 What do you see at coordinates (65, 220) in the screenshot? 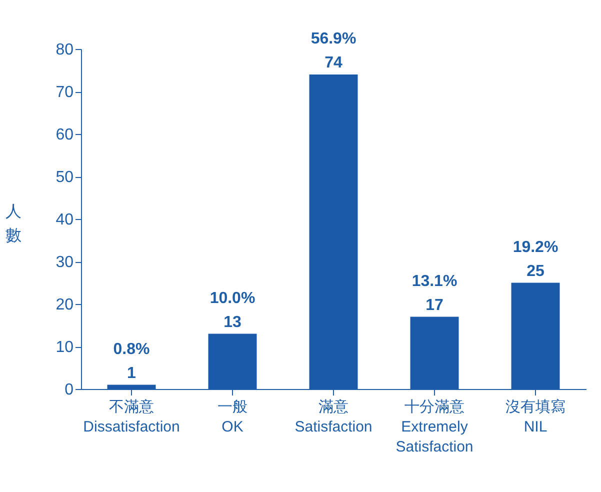
I see `y-tick-label: 40` at bounding box center [65, 220].